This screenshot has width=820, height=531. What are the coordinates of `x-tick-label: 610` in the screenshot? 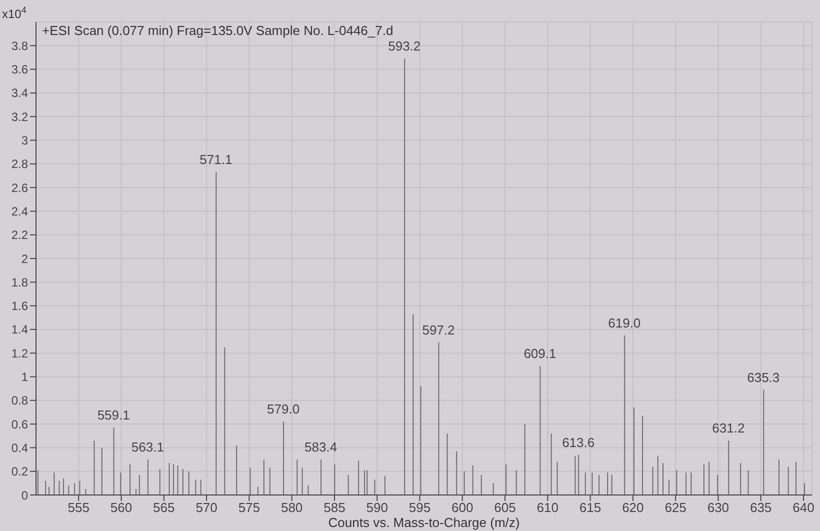 It's located at (547, 508).